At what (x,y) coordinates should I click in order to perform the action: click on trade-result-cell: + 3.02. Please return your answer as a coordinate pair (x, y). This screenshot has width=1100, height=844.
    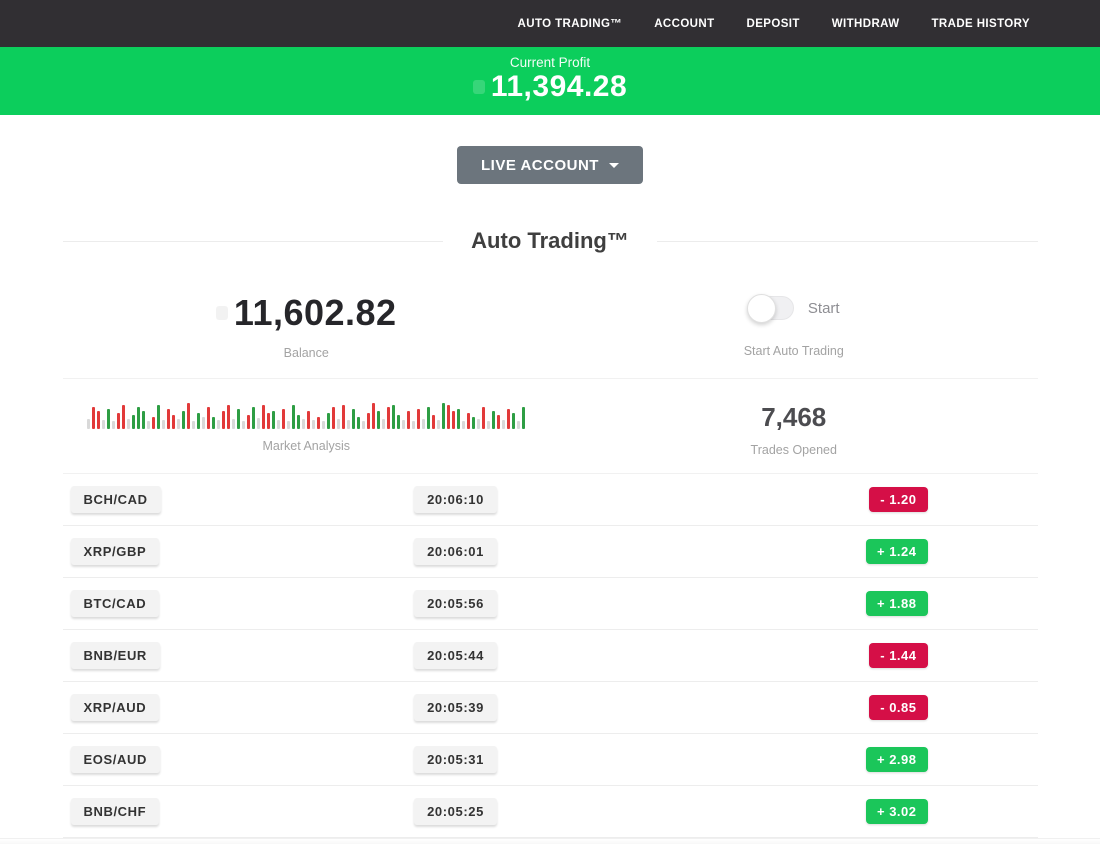
    Looking at the image, I should click on (773, 811).